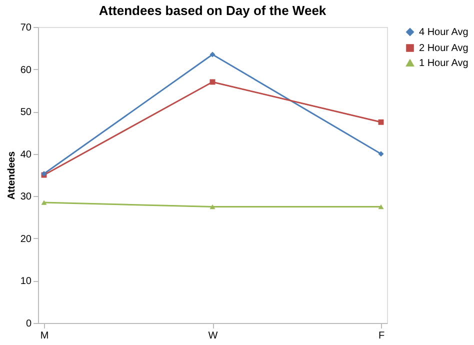 The width and height of the screenshot is (474, 345). What do you see at coordinates (381, 336) in the screenshot?
I see `x-tick-label: F` at bounding box center [381, 336].